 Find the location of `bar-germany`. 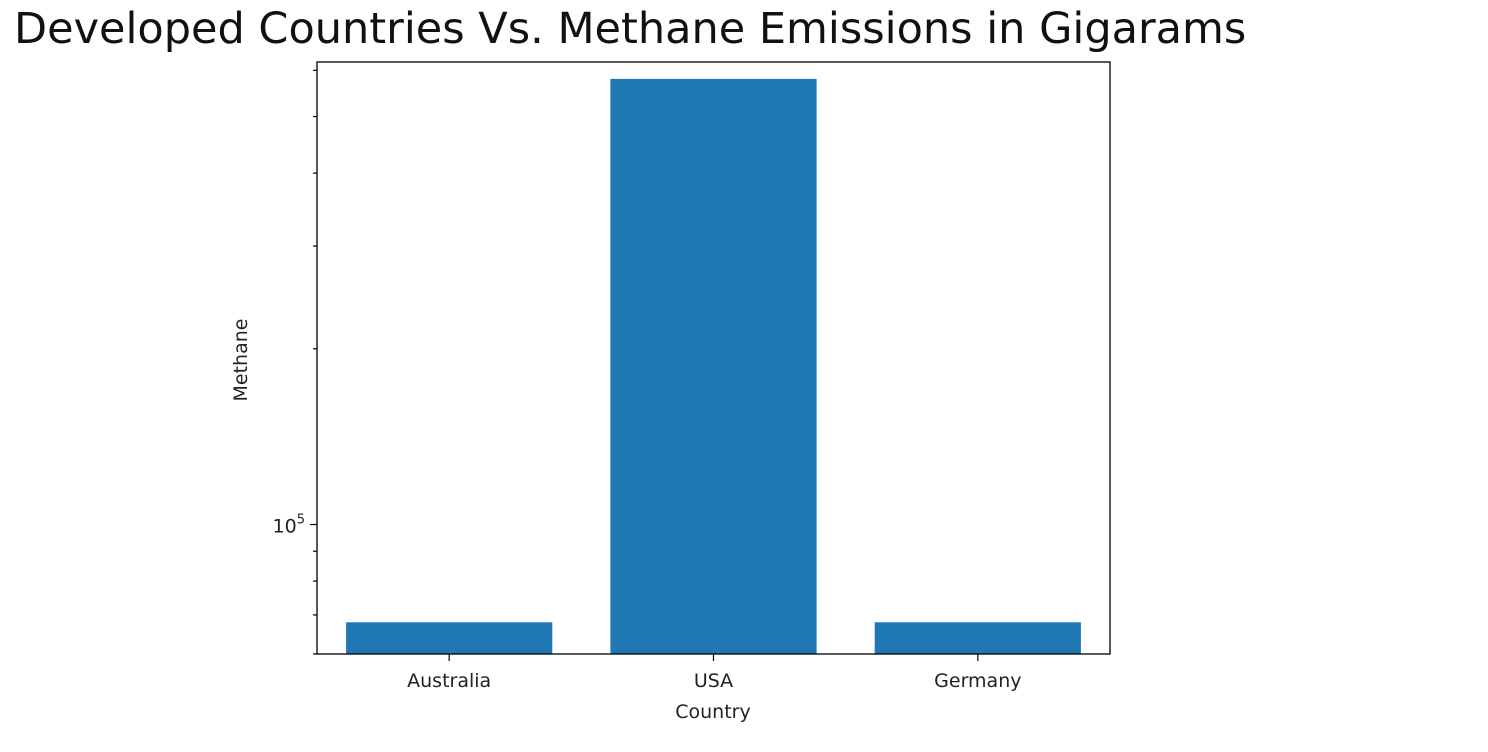

bar-germany is located at coordinates (977, 638).